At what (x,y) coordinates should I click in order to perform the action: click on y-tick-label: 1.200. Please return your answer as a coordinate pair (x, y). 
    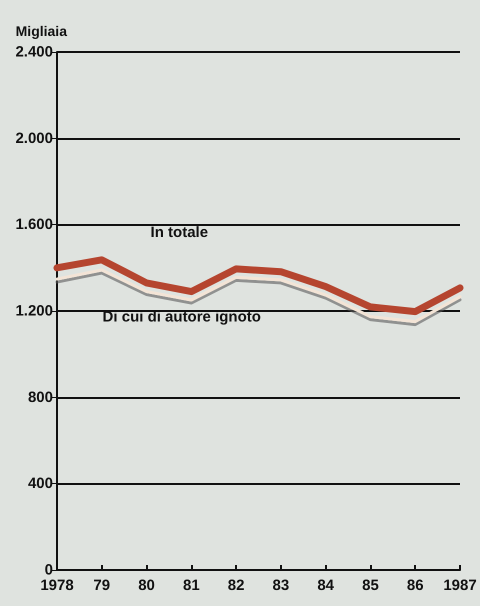
    Looking at the image, I should click on (34, 311).